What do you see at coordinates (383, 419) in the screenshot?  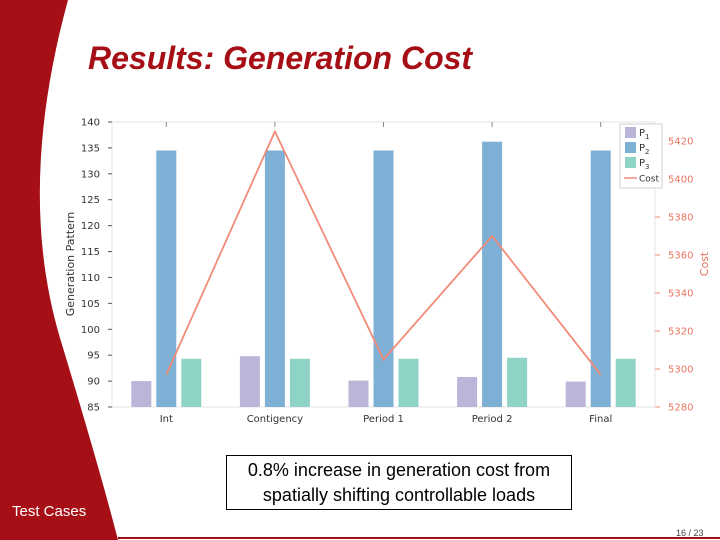 I see `x-tick-label: Period 1` at bounding box center [383, 419].